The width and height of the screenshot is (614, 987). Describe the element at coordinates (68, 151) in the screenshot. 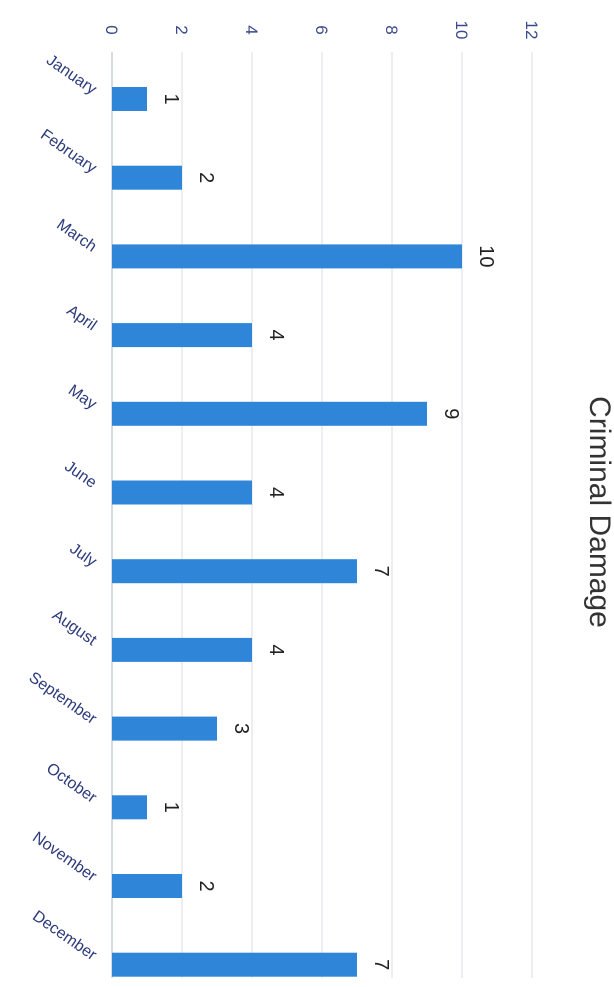

I see `category-label: February` at that location.